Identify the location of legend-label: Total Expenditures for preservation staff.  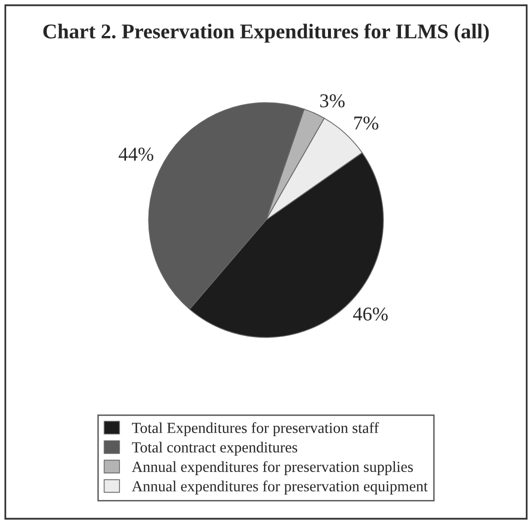
(255, 429).